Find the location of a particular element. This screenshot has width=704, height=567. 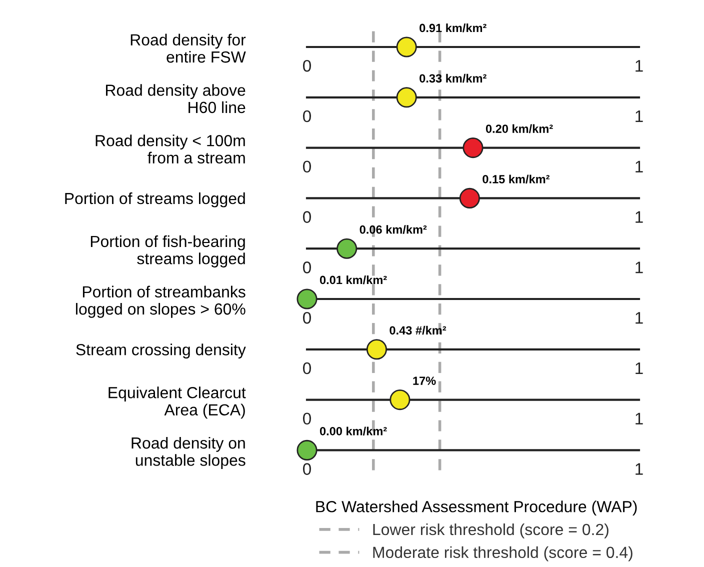

annotation: 0.01 km/km² is located at coordinates (353, 279).